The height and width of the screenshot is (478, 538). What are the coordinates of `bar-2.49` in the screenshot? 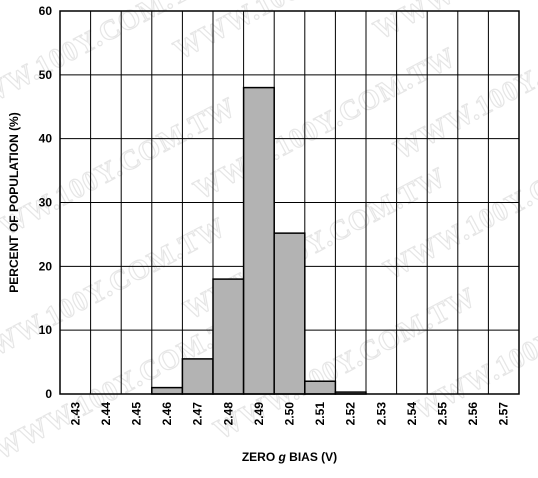 It's located at (258, 240).